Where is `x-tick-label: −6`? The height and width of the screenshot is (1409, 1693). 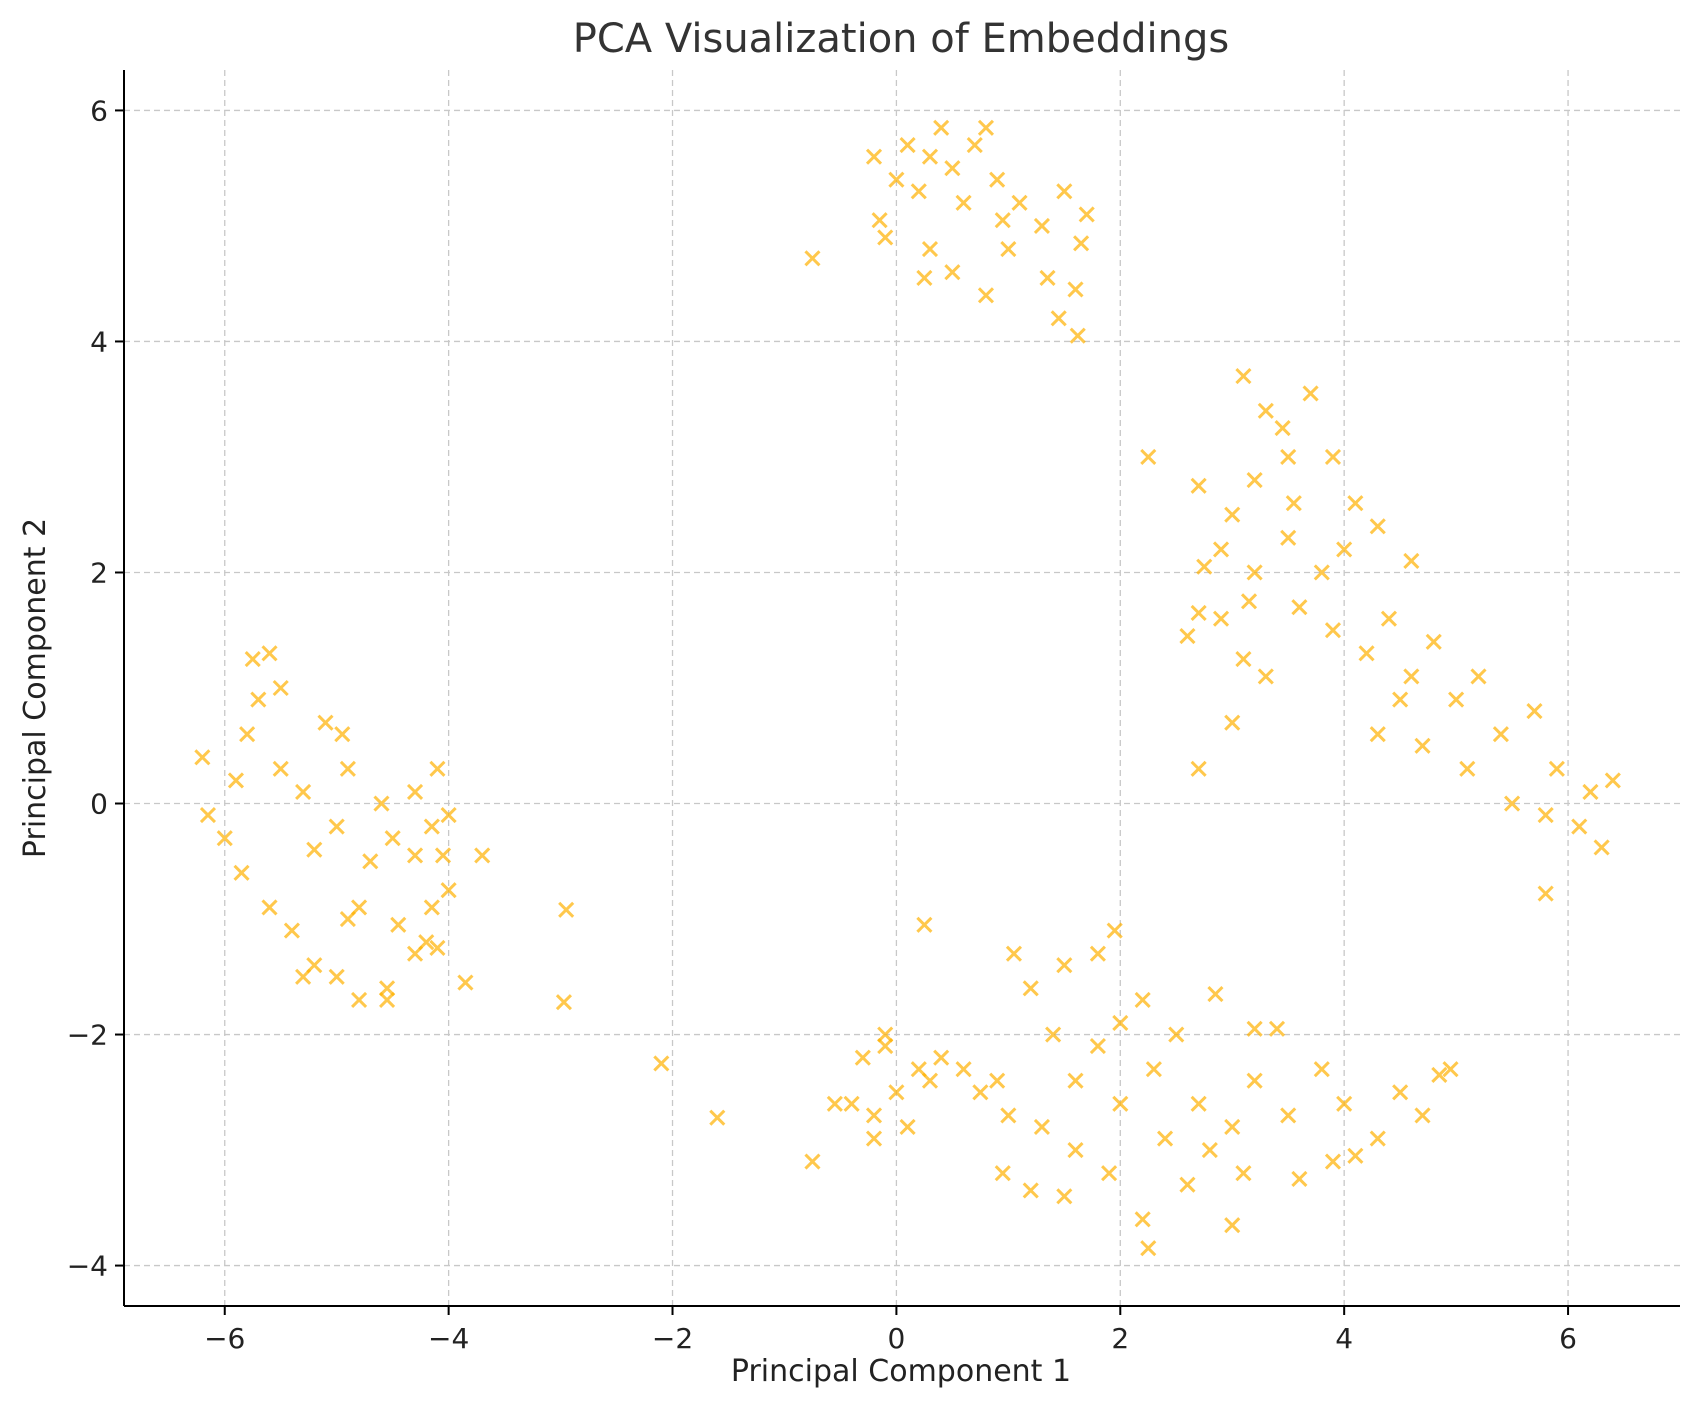
x-tick-label: −6 is located at coordinates (224, 1338).